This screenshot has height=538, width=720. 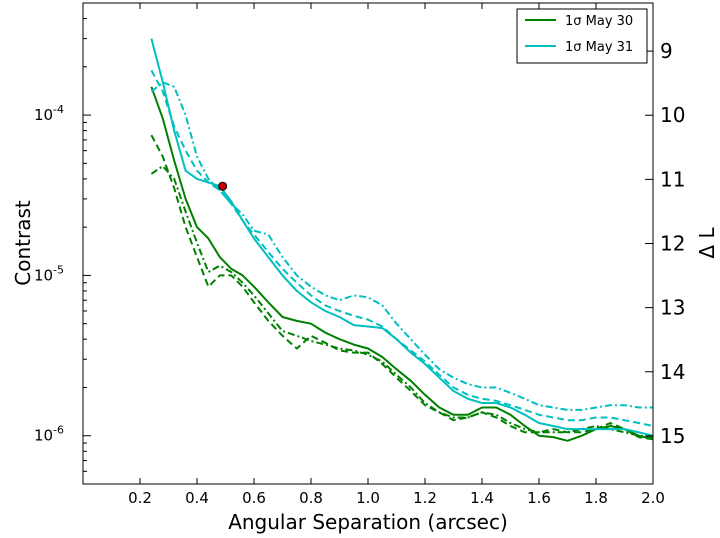 I want to click on y2-axis-label: Δ L, so click(x=707, y=243).